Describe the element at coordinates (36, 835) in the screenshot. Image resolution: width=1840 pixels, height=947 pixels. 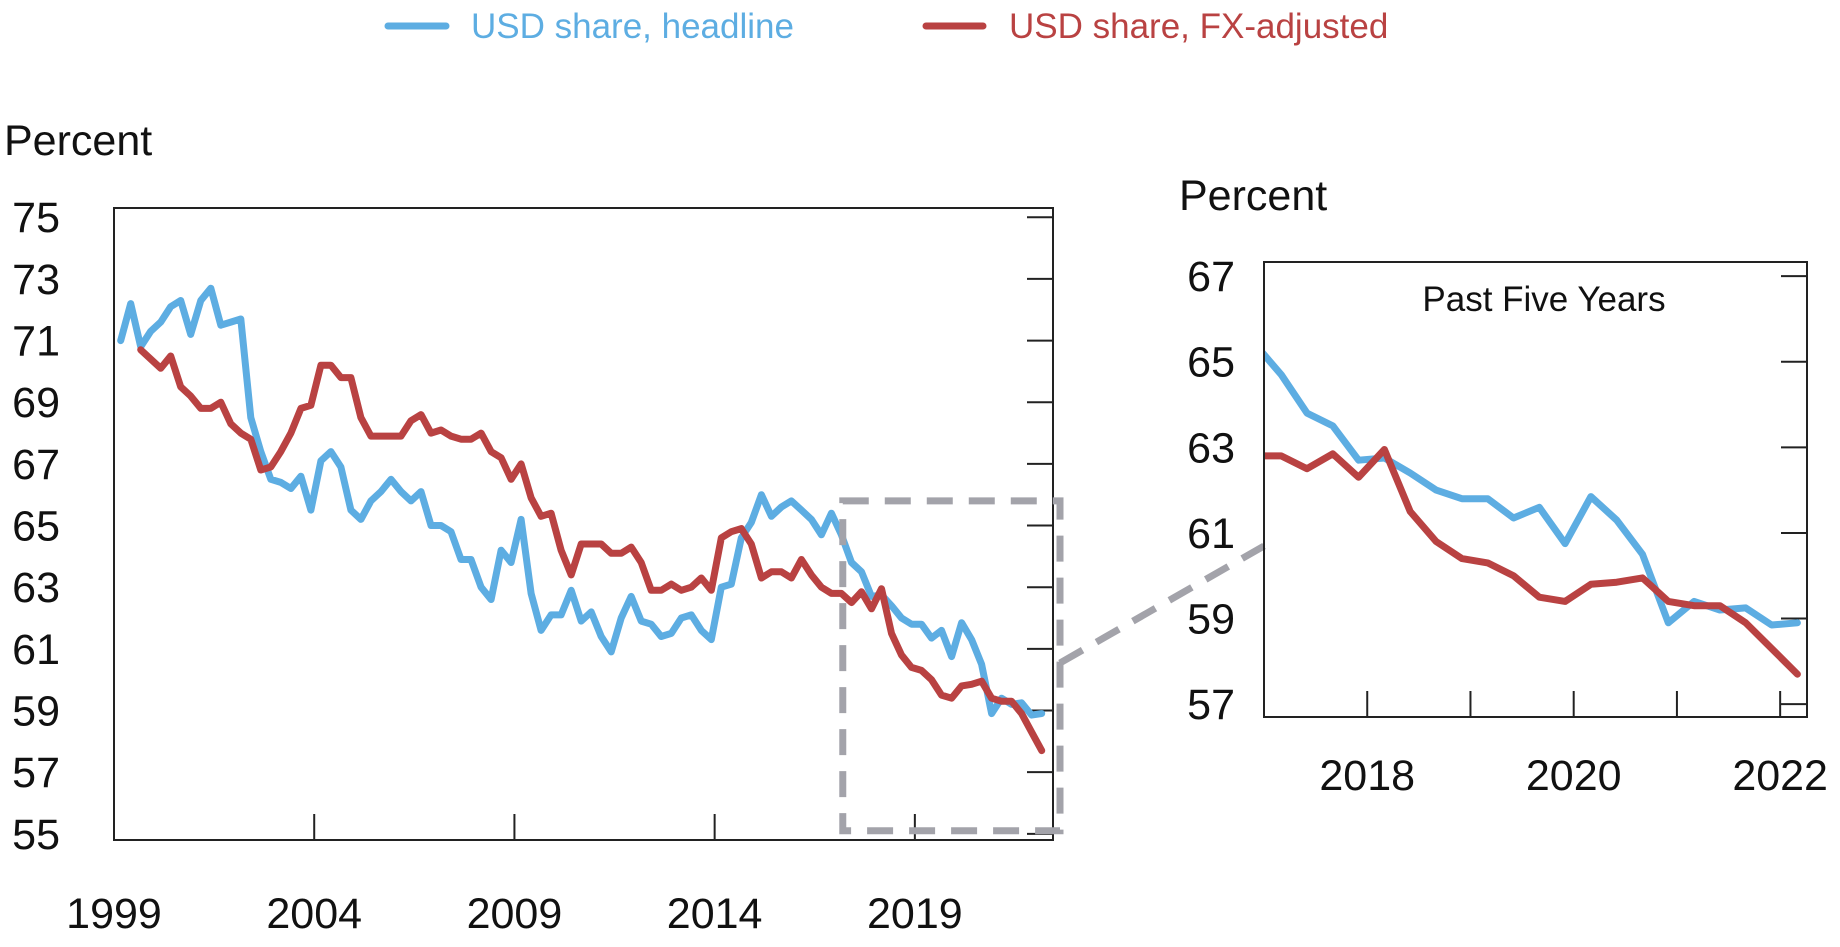
I see `y-tick-label: 55` at that location.